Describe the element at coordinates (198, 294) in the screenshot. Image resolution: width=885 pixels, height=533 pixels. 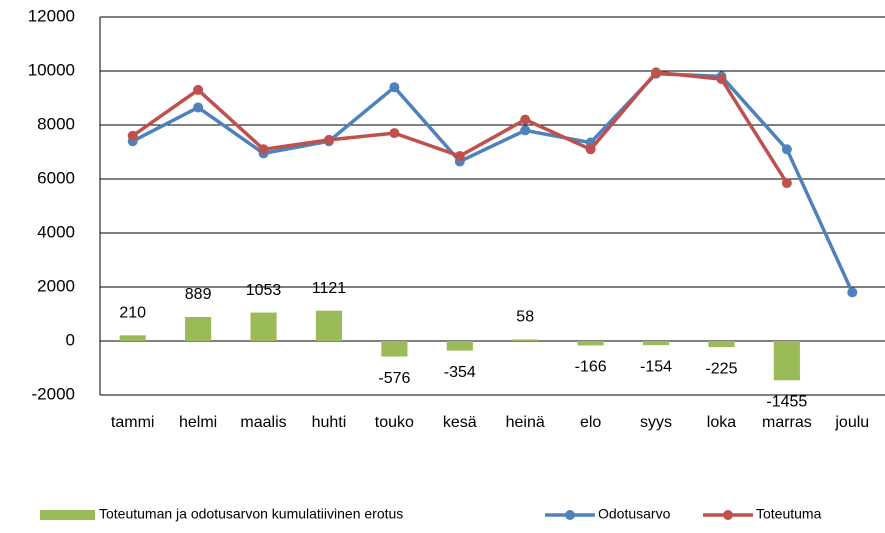
I see `data-label: 889` at that location.